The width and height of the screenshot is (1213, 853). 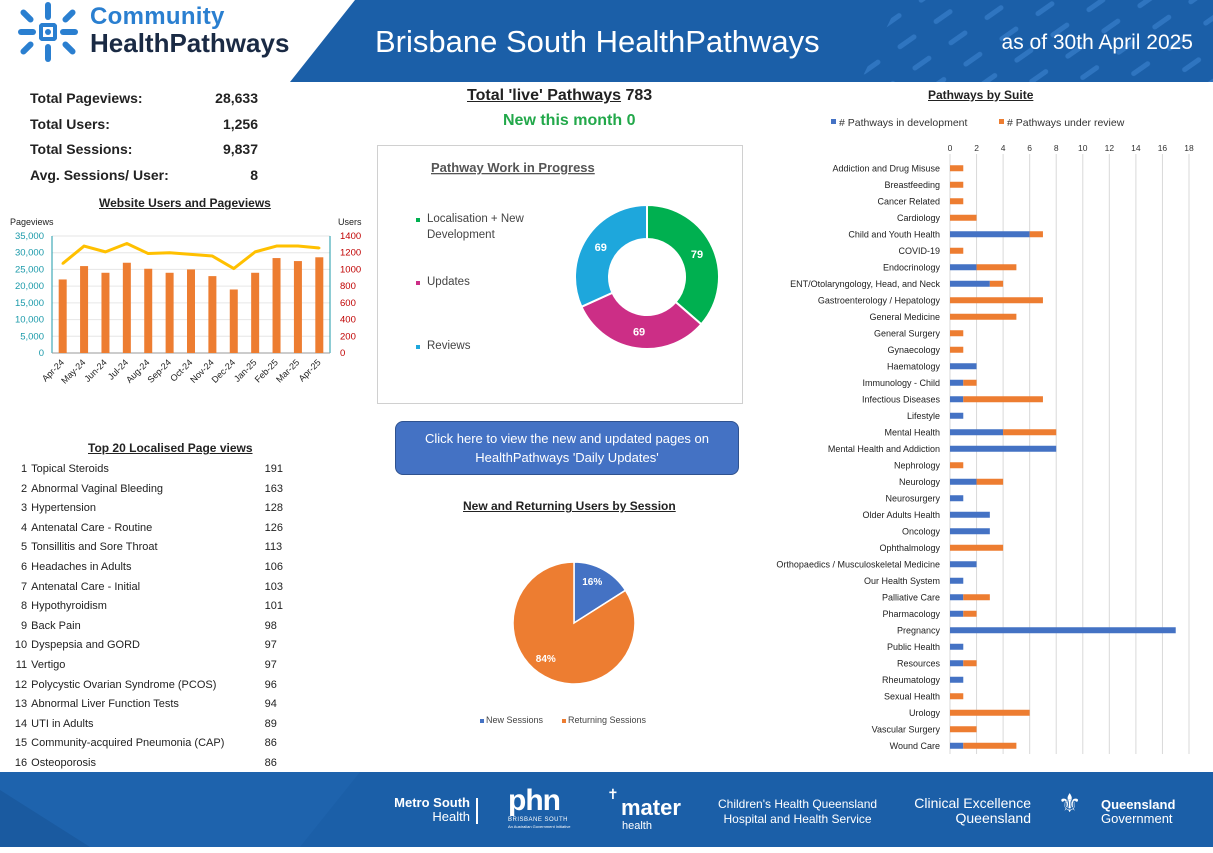 What do you see at coordinates (911, 680) in the screenshot?
I see `category-label: Rheumatology` at bounding box center [911, 680].